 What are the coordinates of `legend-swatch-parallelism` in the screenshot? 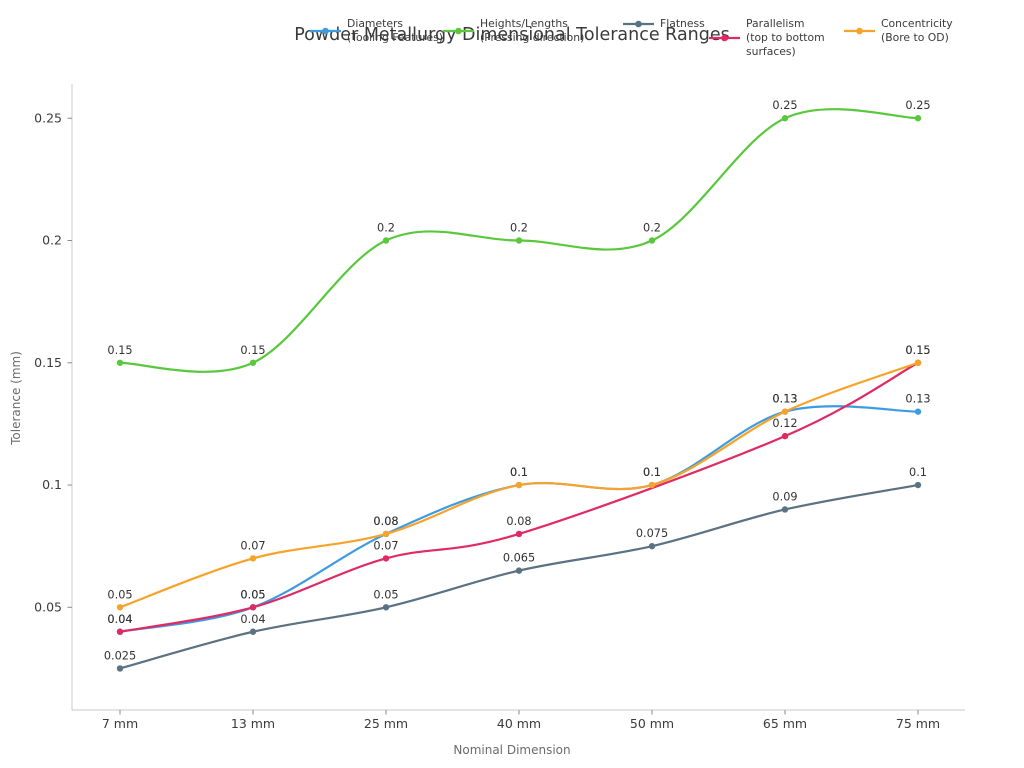 It's located at (724, 38).